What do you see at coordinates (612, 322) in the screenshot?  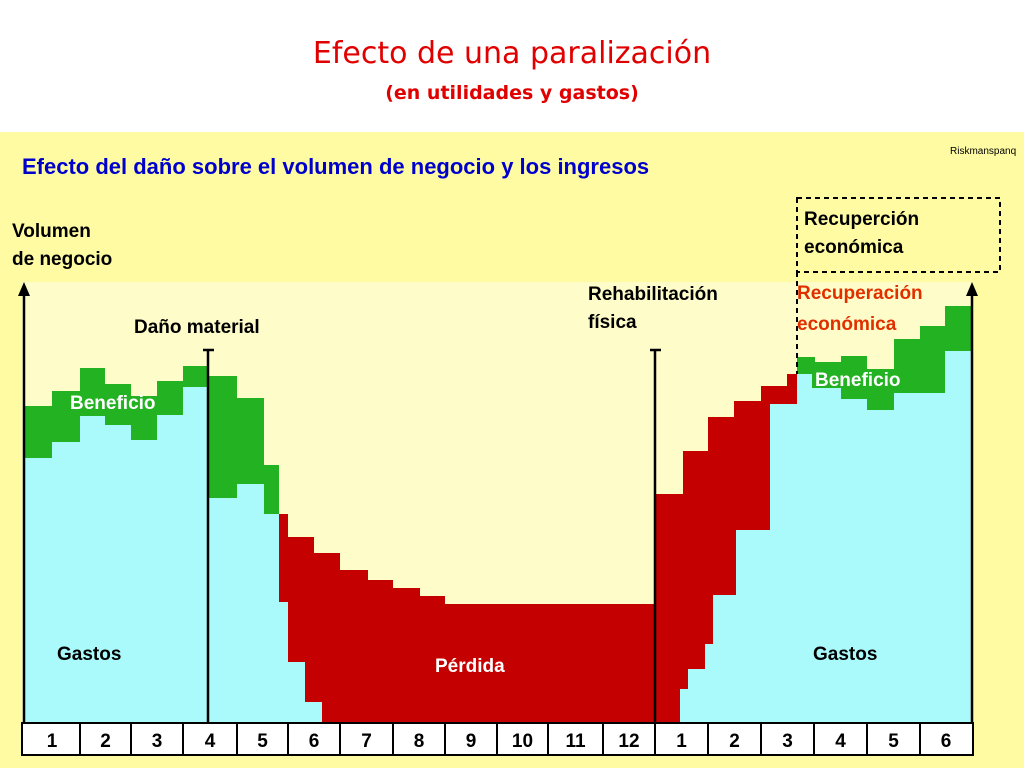 I see `rehab-event-label-line2: física` at bounding box center [612, 322].